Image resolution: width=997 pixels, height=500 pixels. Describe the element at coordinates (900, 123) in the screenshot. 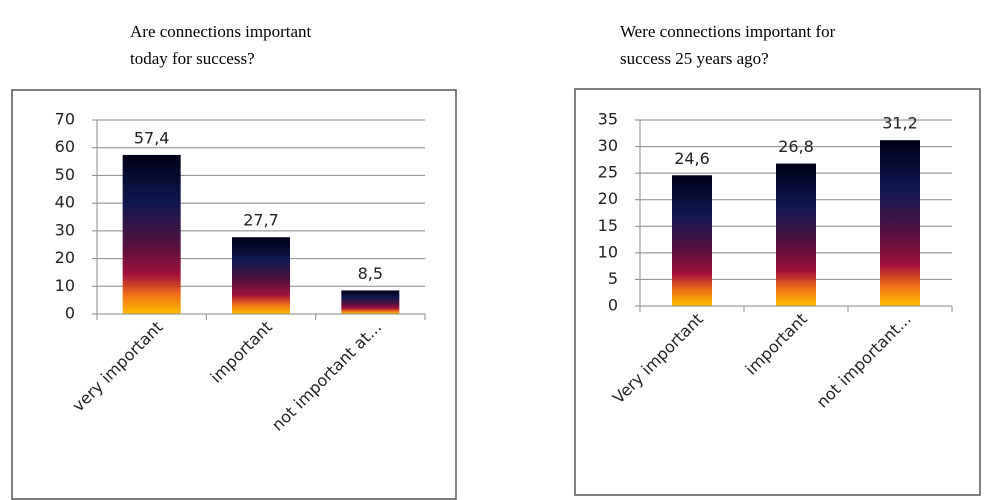

I see `data-label: 31,2` at that location.